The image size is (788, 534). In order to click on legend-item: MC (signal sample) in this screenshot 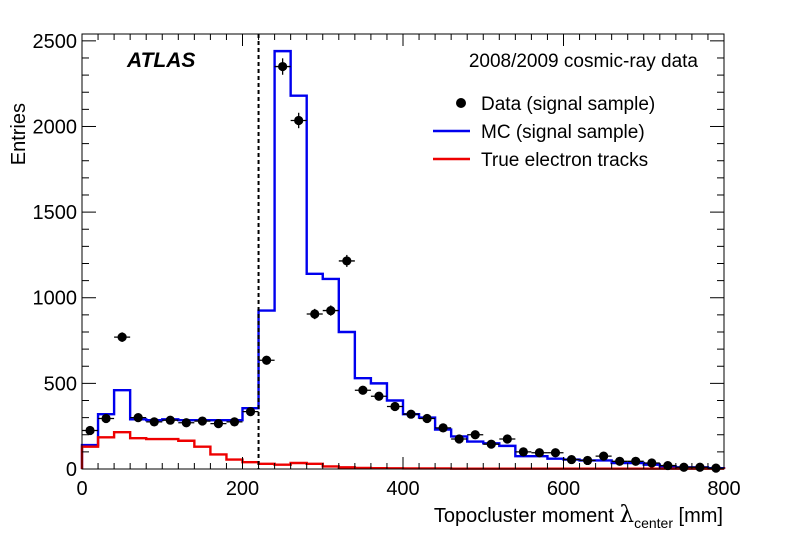, I will do `click(539, 132)`.